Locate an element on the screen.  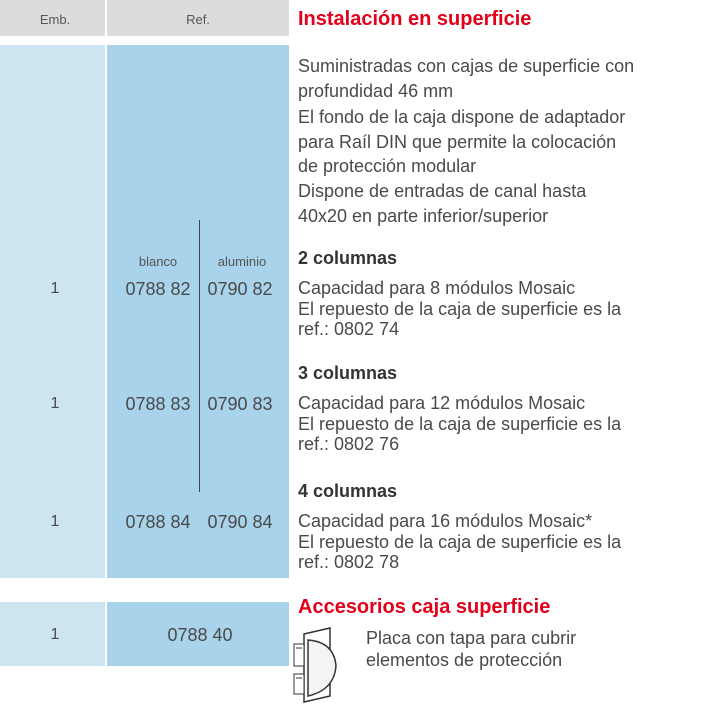
description: de protección modular is located at coordinates (387, 166).